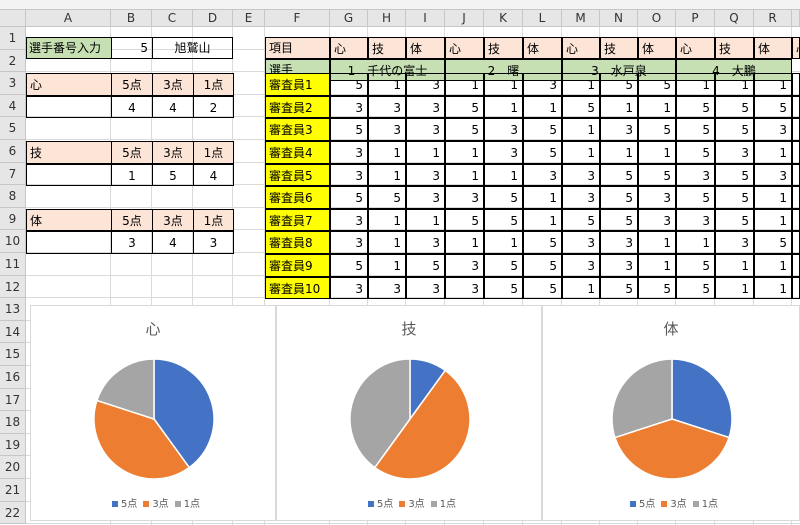 This screenshot has height=525, width=800. What do you see at coordinates (642, 398) in the screenshot?
I see `pie-slice-1点` at bounding box center [642, 398].